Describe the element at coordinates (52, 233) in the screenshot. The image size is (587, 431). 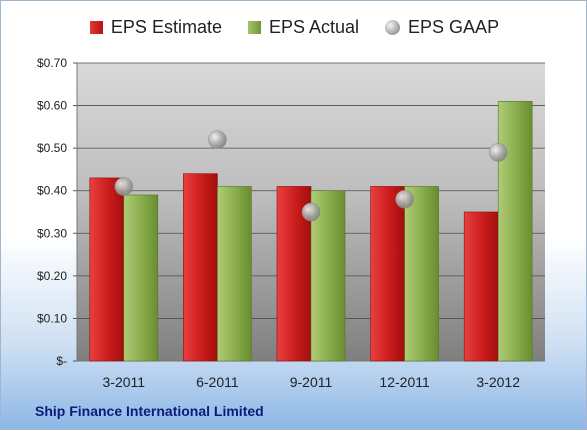
I see `y-tick-label: $0.30` at that location.